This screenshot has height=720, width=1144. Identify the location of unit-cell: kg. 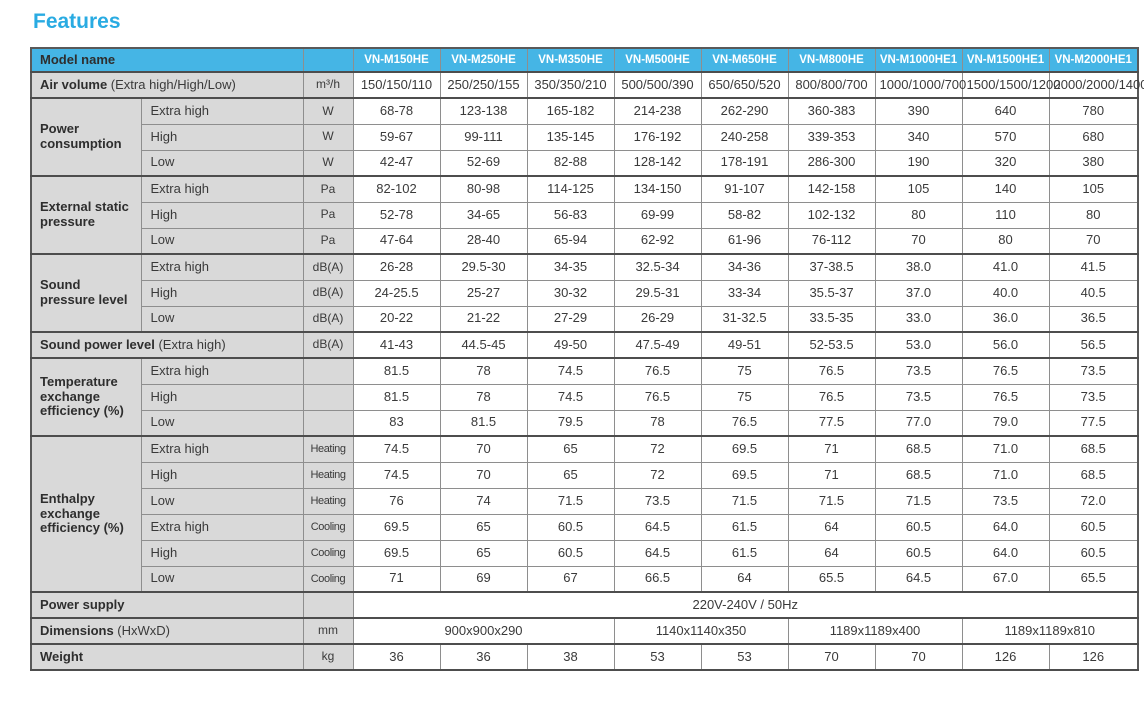
(328, 657).